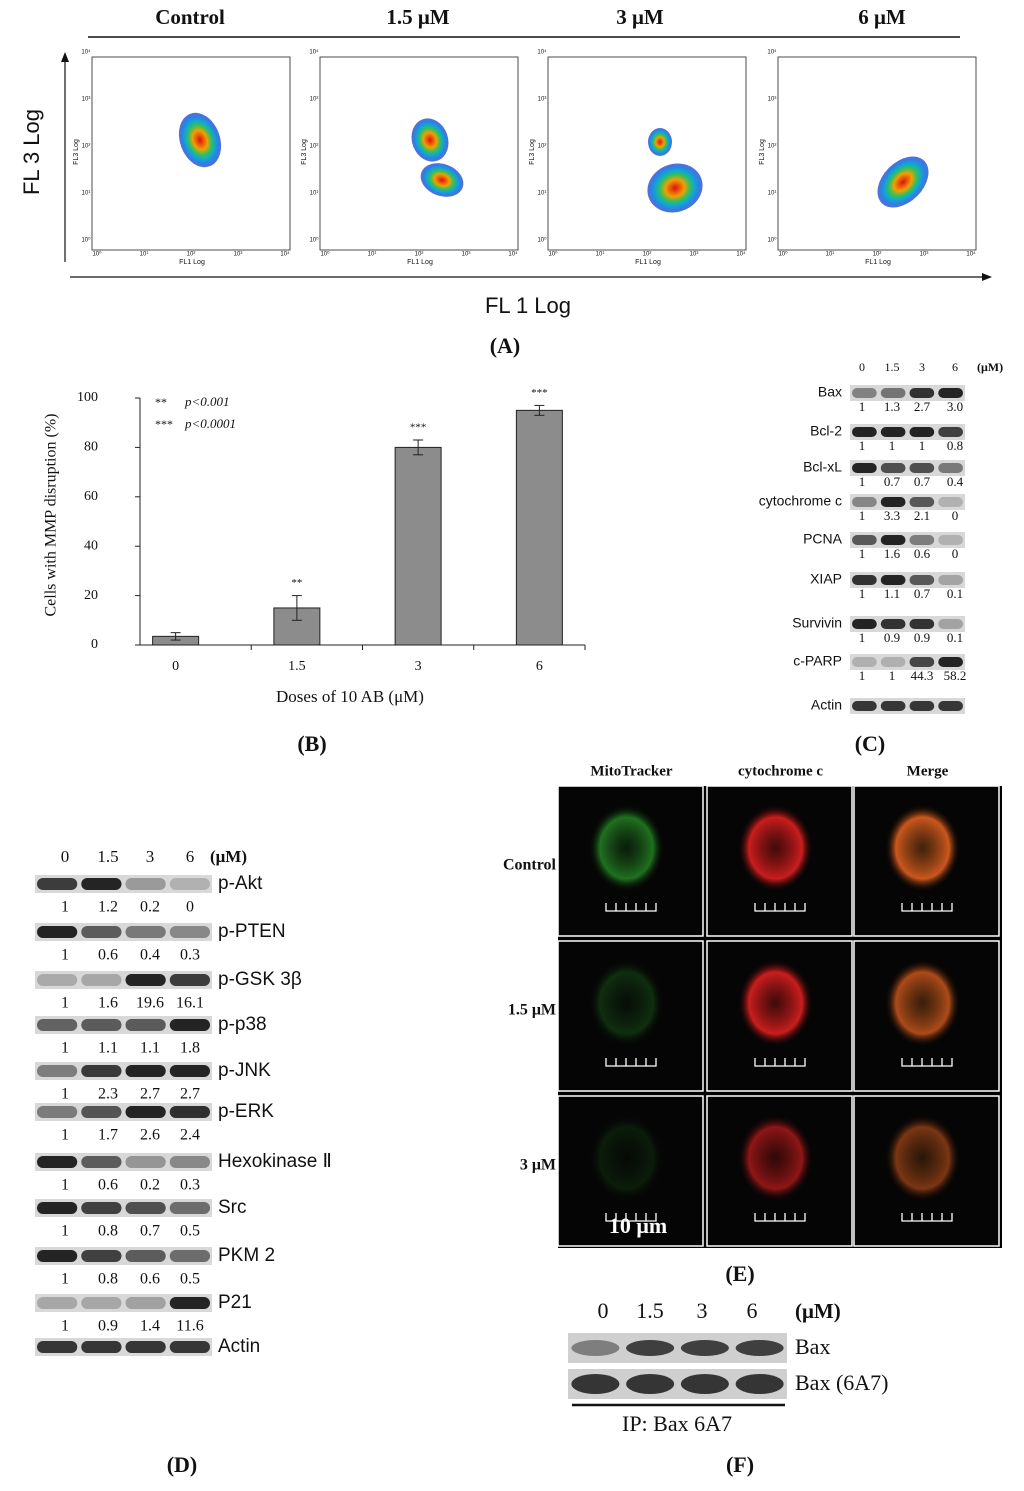 The height and width of the screenshot is (1491, 1024). What do you see at coordinates (182, 1464) in the screenshot?
I see `panel-caption: (D)` at bounding box center [182, 1464].